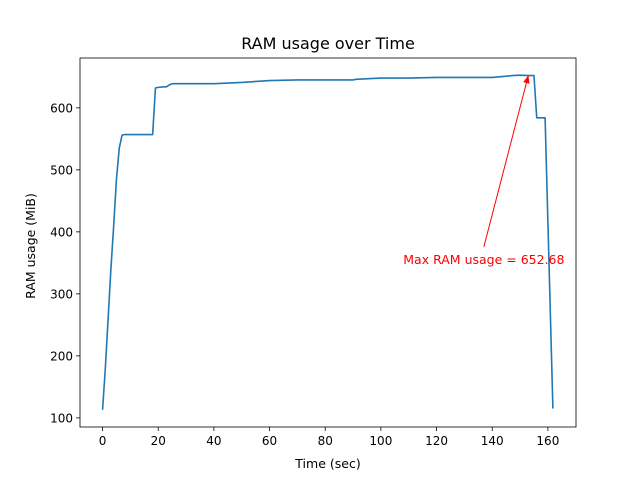  What do you see at coordinates (61, 356) in the screenshot?
I see `y-tick-label: 200` at bounding box center [61, 356].